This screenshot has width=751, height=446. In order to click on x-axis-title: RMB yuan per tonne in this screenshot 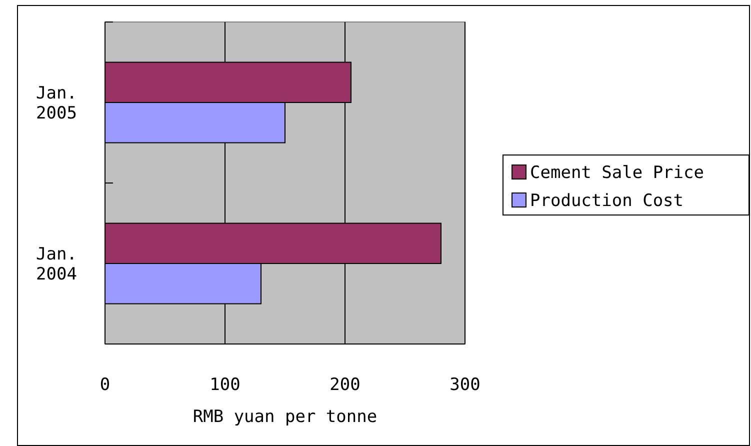, I will do `click(285, 417)`.